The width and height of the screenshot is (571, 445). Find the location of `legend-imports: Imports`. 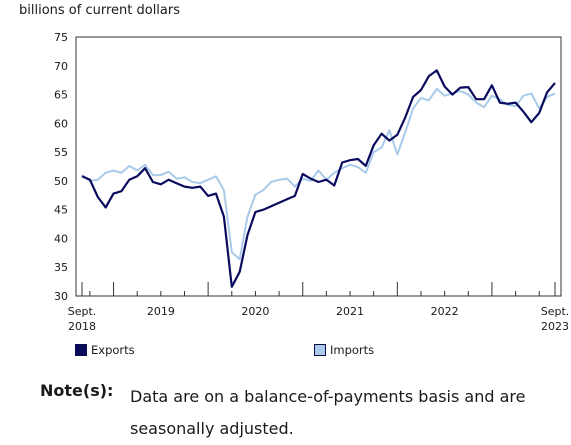

legend-imports: Imports is located at coordinates (344, 350).